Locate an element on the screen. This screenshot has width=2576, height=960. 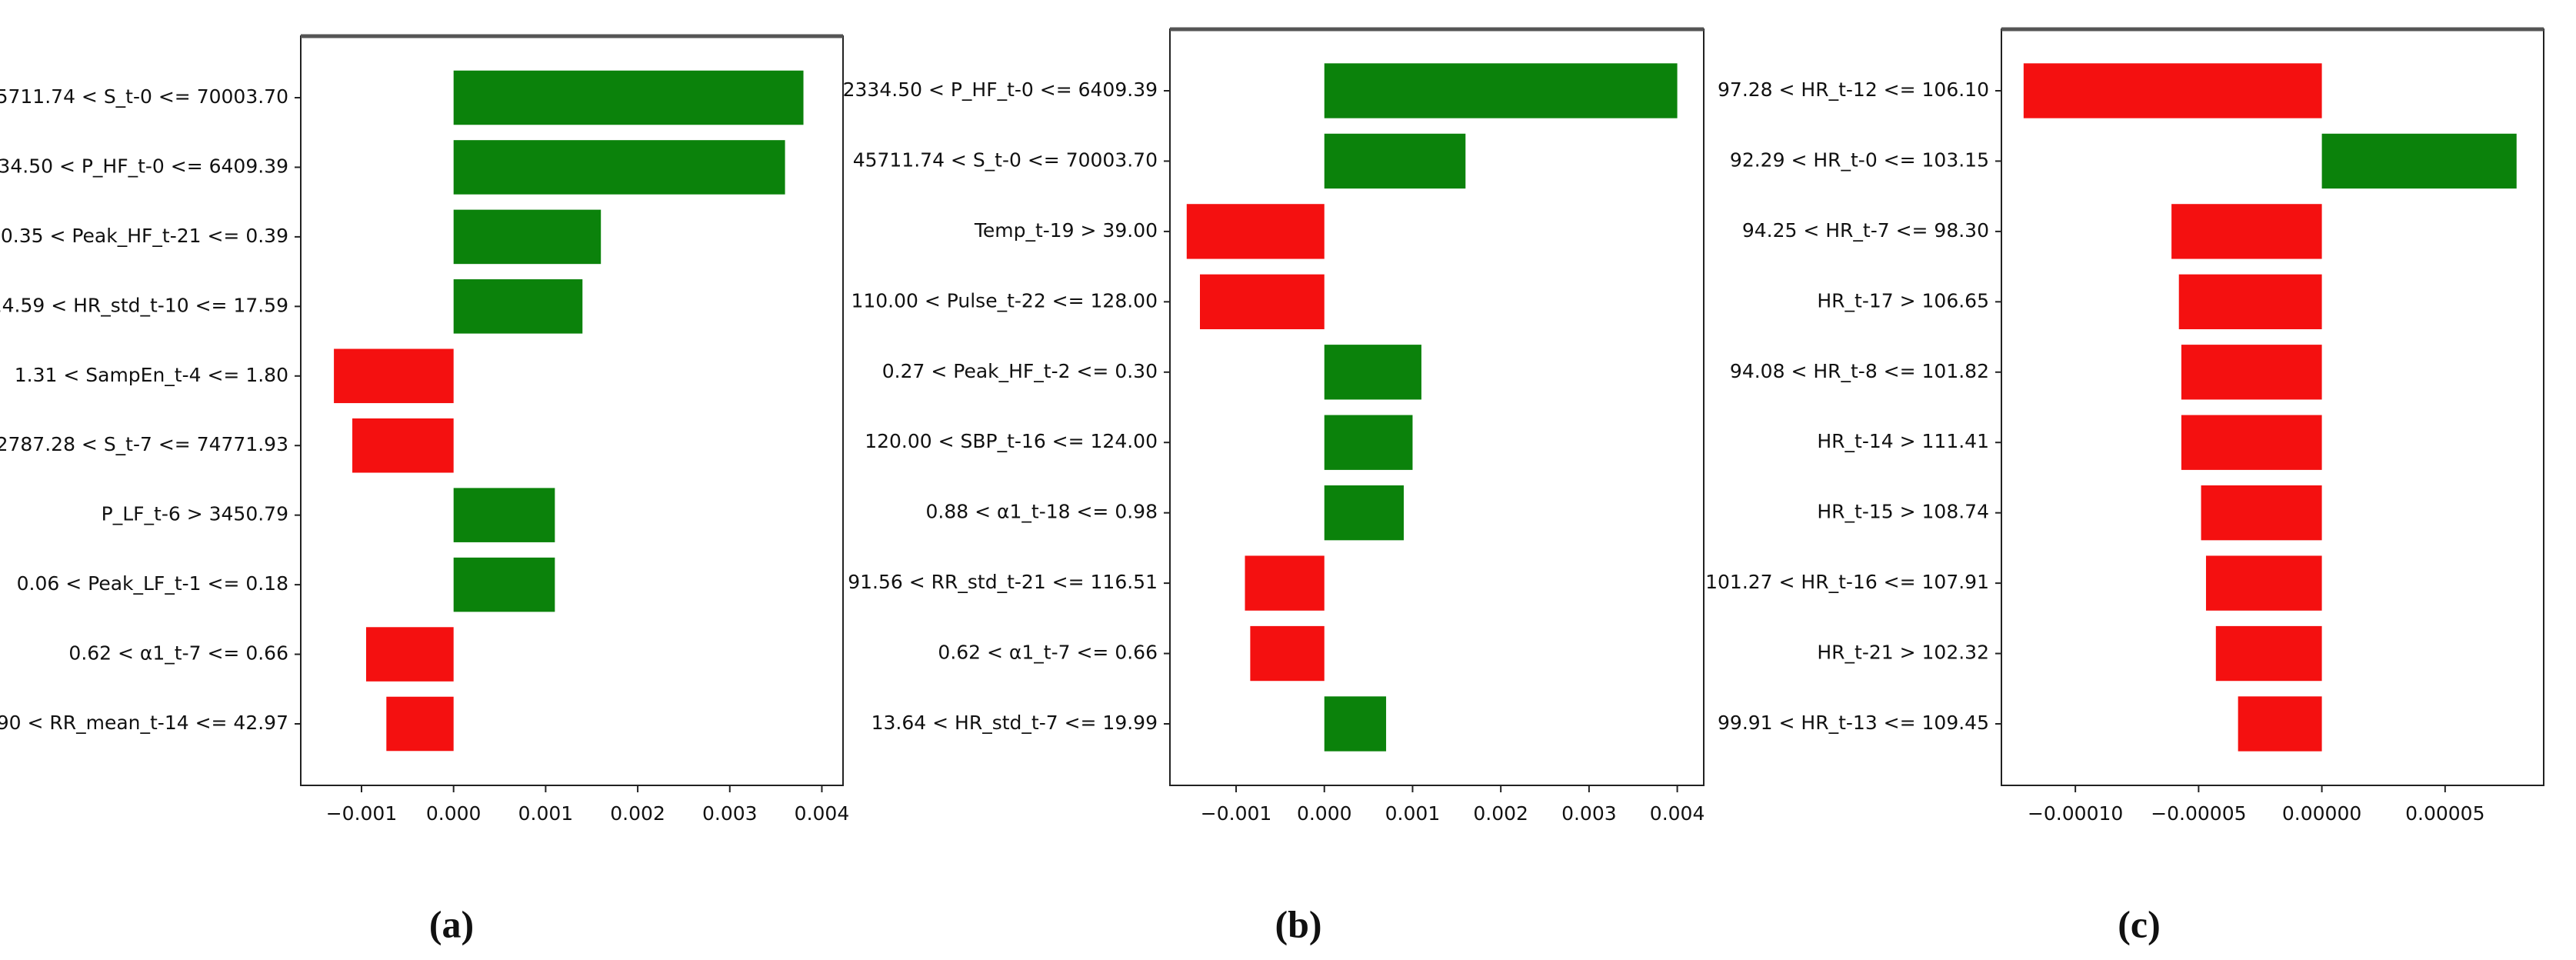
y-tick-label: 92.29 < HR_t-0 <= 103.15 is located at coordinates (1859, 159).